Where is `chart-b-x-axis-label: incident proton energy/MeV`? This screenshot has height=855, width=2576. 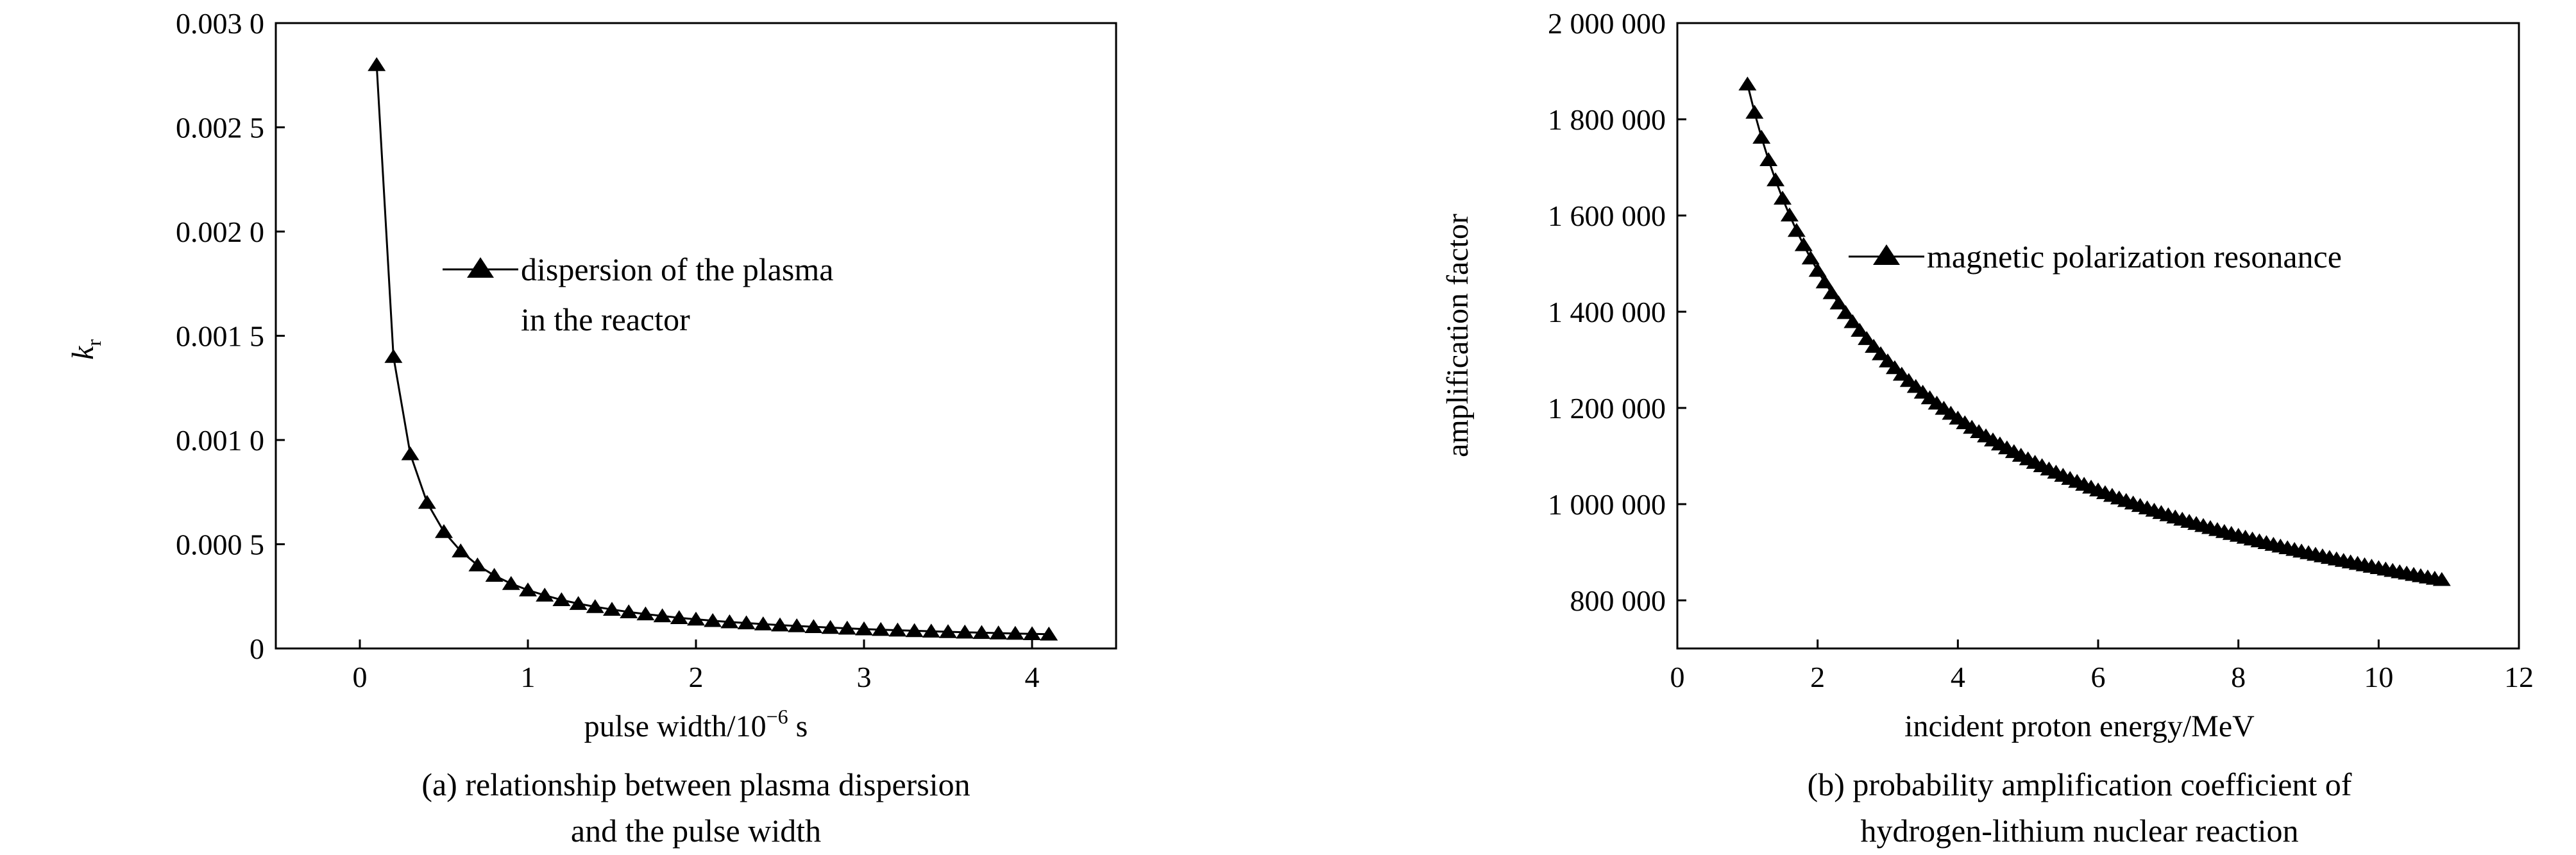
chart-b-x-axis-label: incident proton energy/MeV is located at coordinates (2079, 726).